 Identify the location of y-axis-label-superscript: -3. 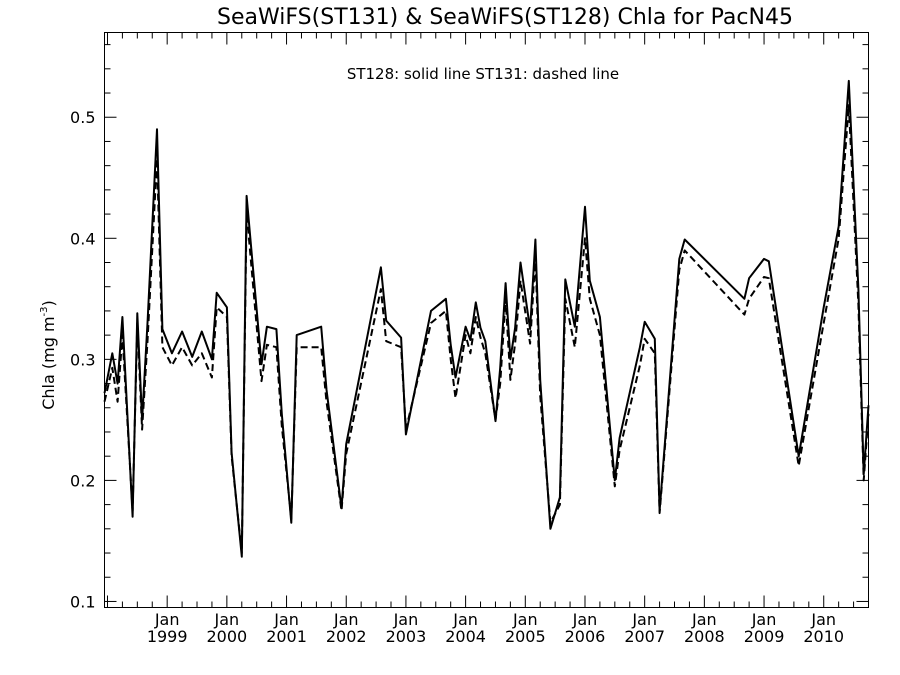
(44, 311).